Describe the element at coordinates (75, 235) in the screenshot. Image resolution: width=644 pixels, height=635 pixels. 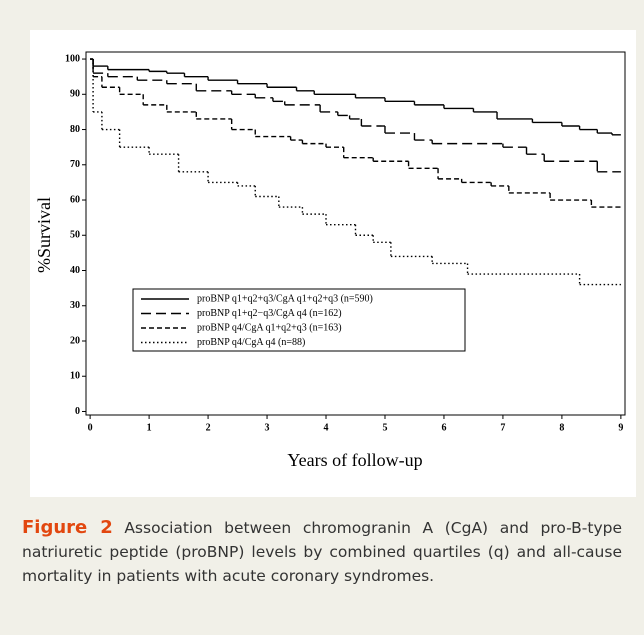
I see `y-tick-label: 50` at that location.